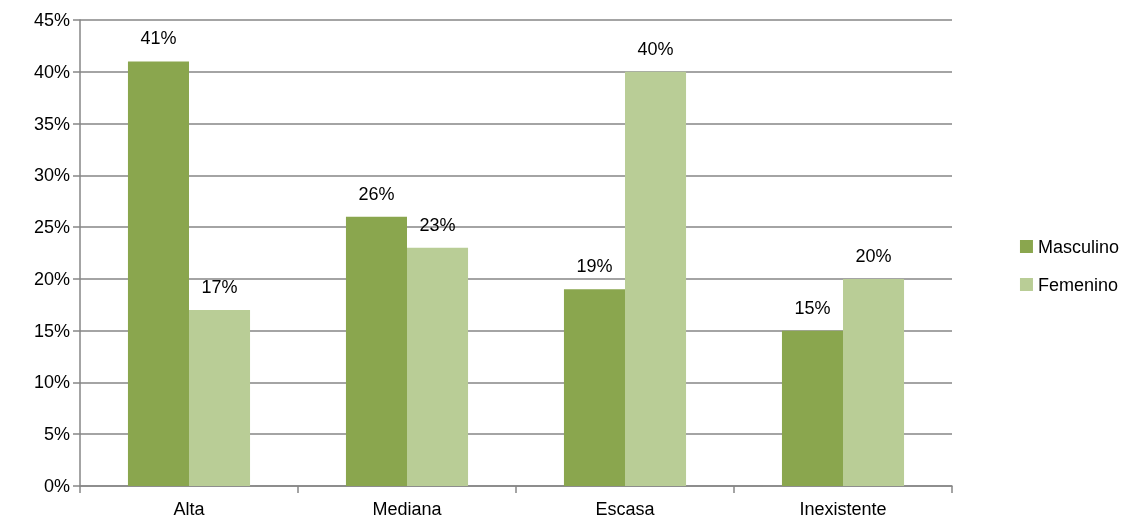  I want to click on y-tick-label: 0%, so click(56, 486).